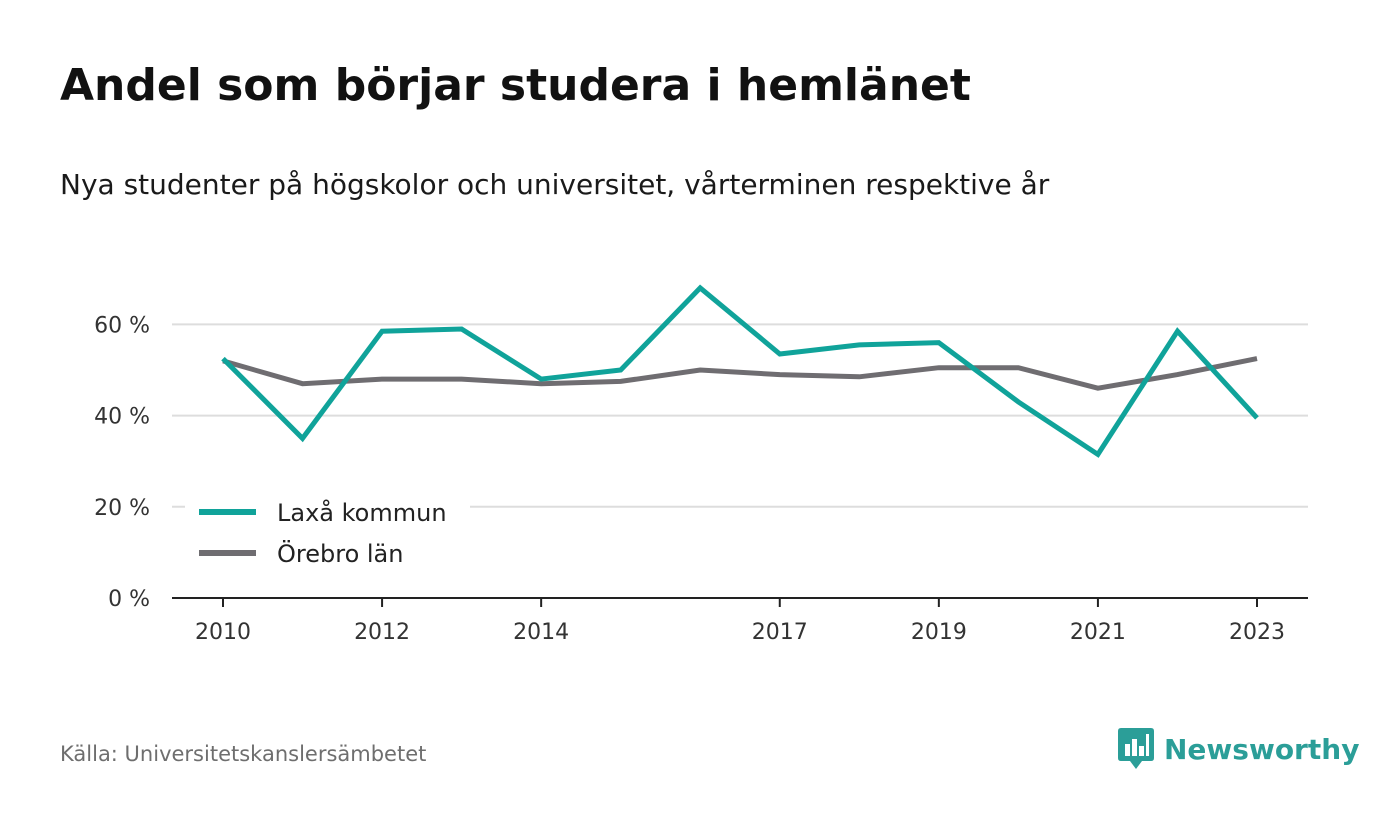 This screenshot has height=831, width=1400. What do you see at coordinates (740, 373) in the screenshot?
I see `series-line-orebro-lan` at bounding box center [740, 373].